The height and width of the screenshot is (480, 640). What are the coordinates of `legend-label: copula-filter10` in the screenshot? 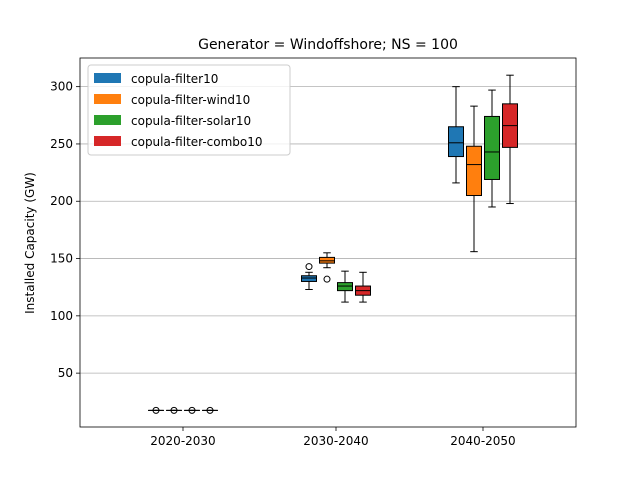 It's located at (174, 79).